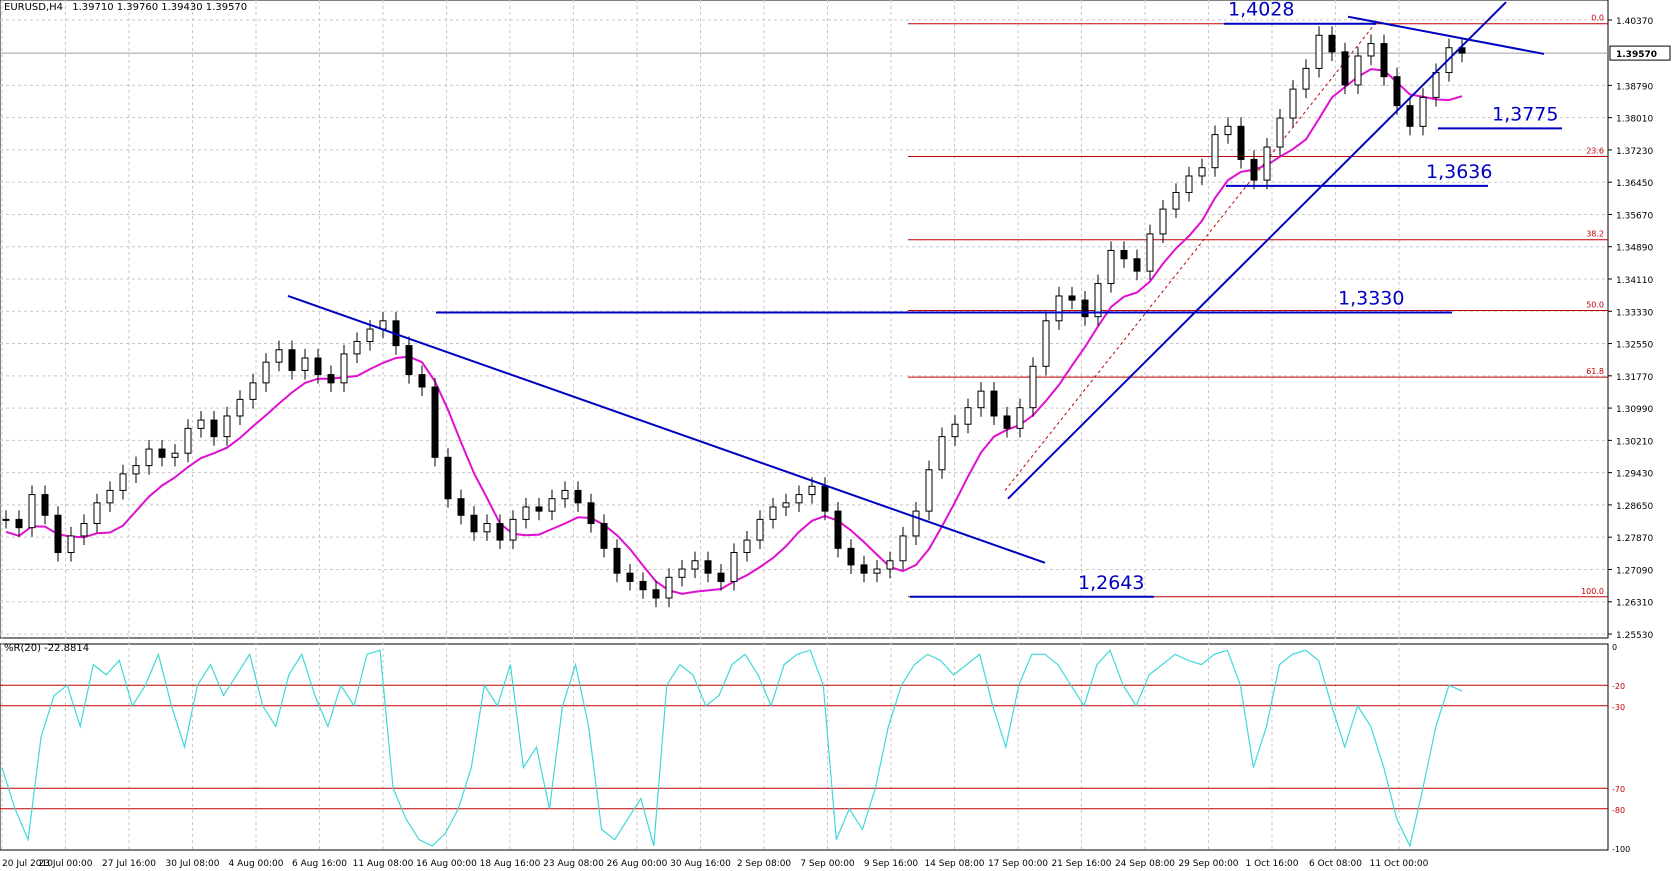  What do you see at coordinates (1634, 346) in the screenshot?
I see `y-tick-label: 1.32550` at bounding box center [1634, 346].